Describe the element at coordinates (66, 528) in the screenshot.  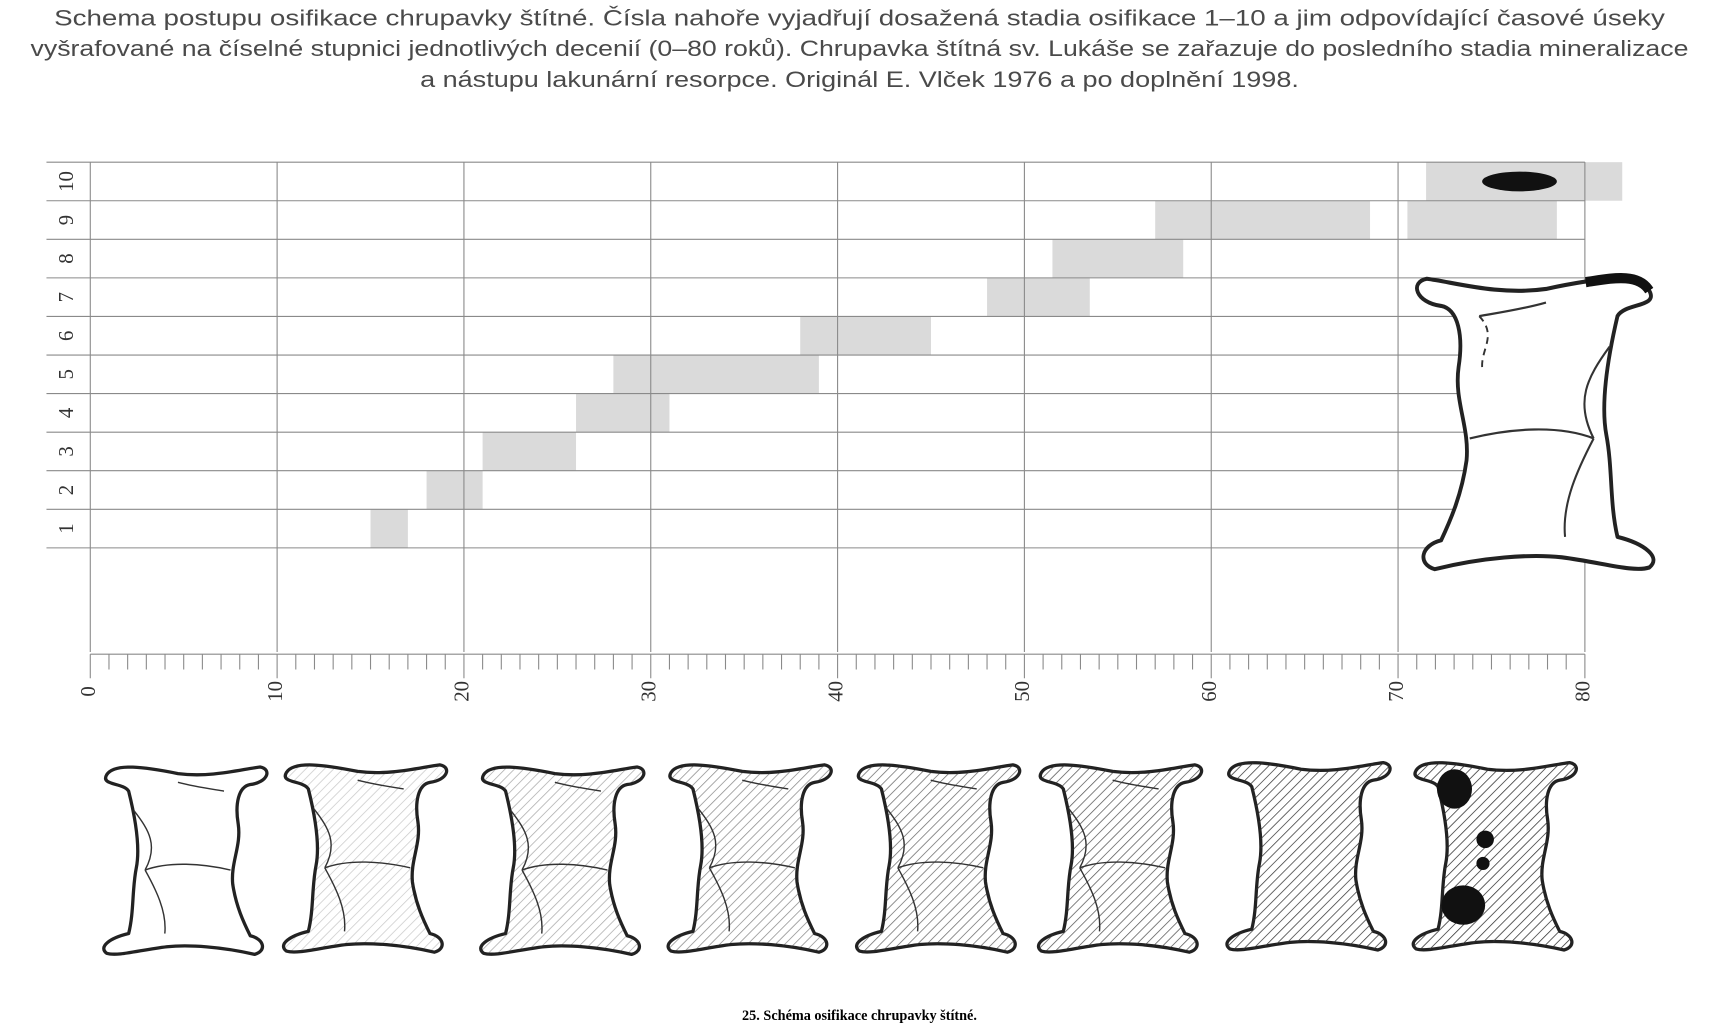
I see `y-tick-label: 1` at that location.